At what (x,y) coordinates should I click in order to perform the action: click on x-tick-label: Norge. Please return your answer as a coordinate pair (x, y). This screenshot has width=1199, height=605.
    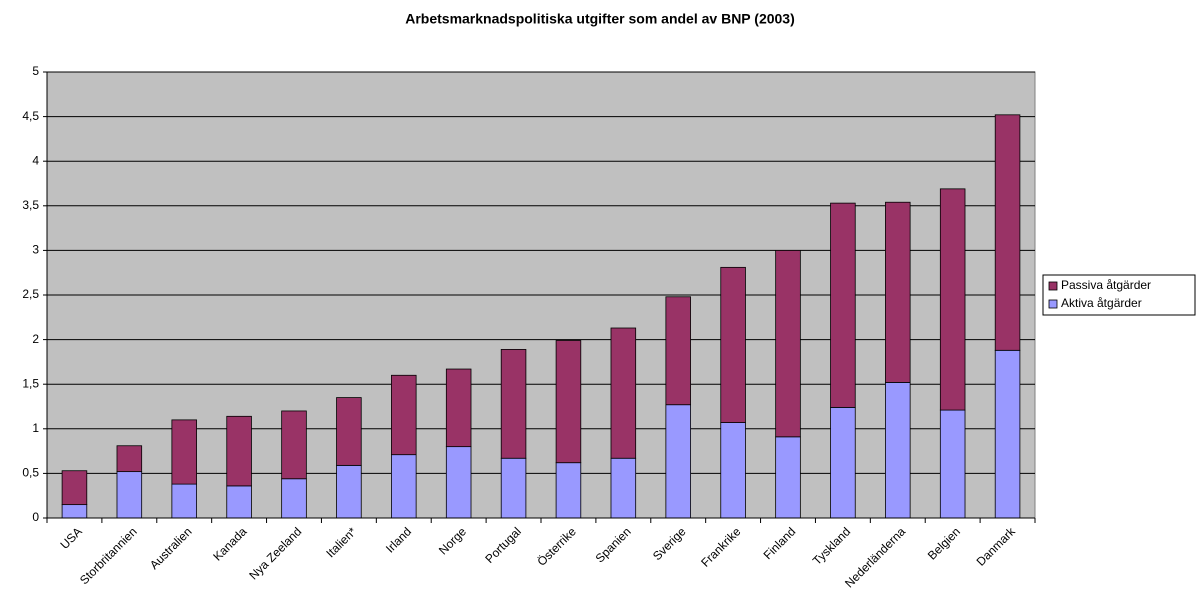
    Looking at the image, I should click on (452, 540).